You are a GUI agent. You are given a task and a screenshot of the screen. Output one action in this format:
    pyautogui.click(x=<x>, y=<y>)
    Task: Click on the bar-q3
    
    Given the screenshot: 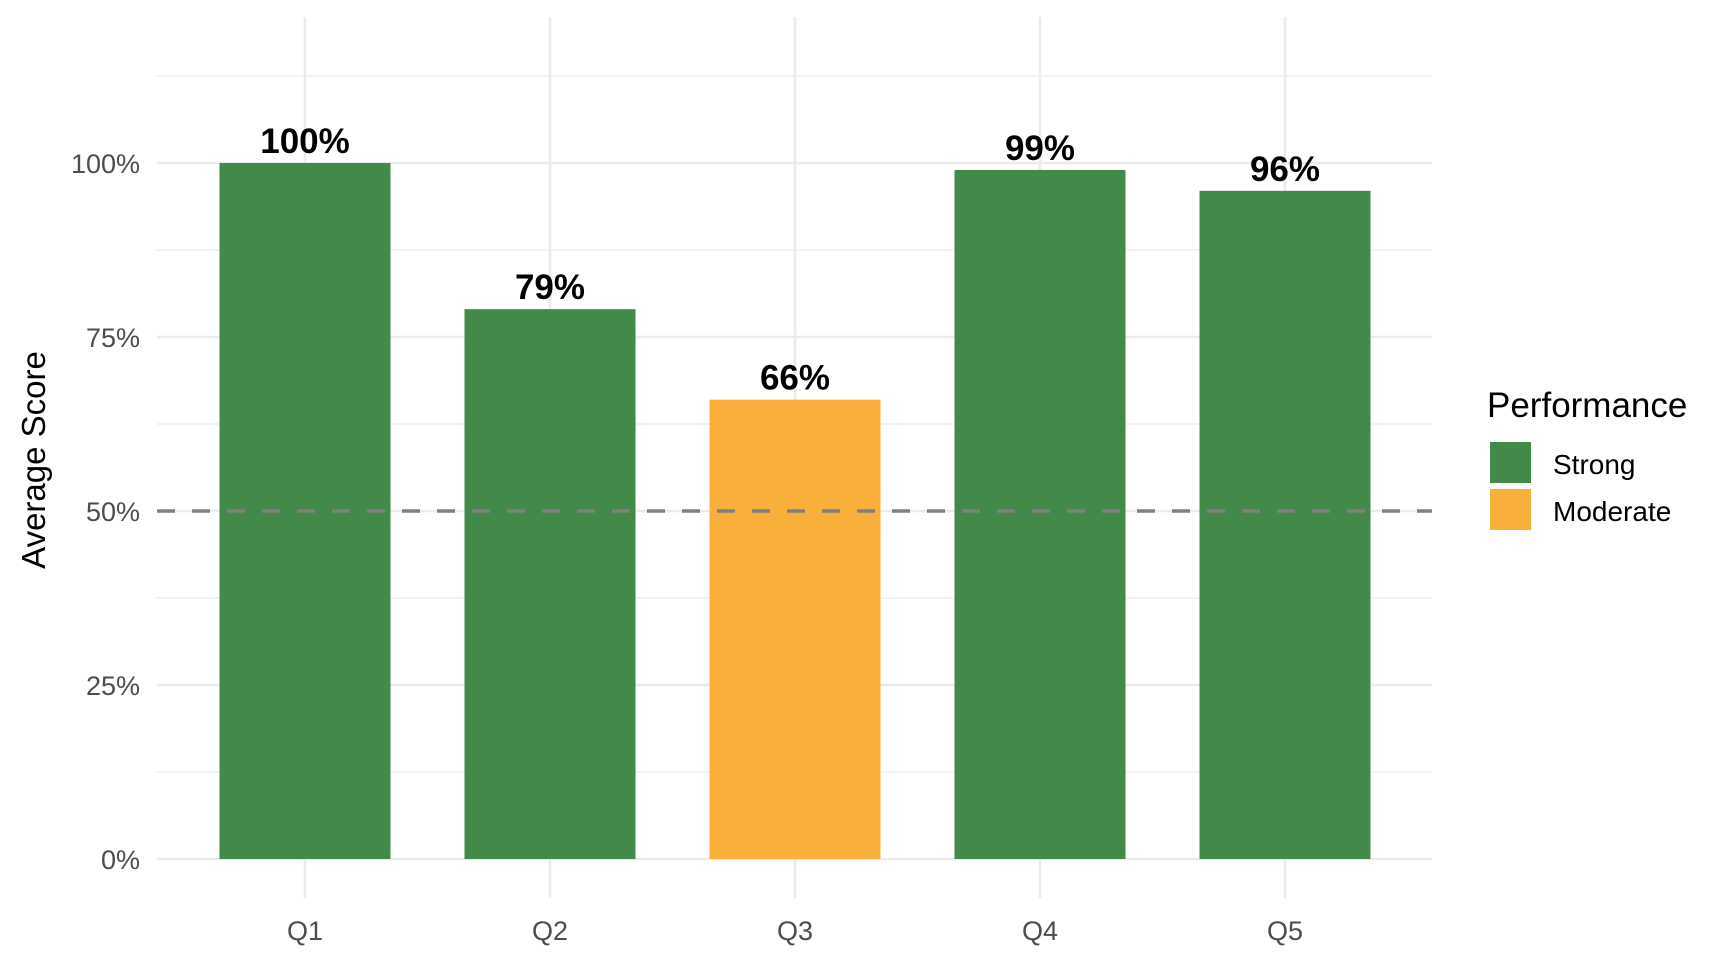 What is the action you would take?
    pyautogui.click(x=795, y=629)
    